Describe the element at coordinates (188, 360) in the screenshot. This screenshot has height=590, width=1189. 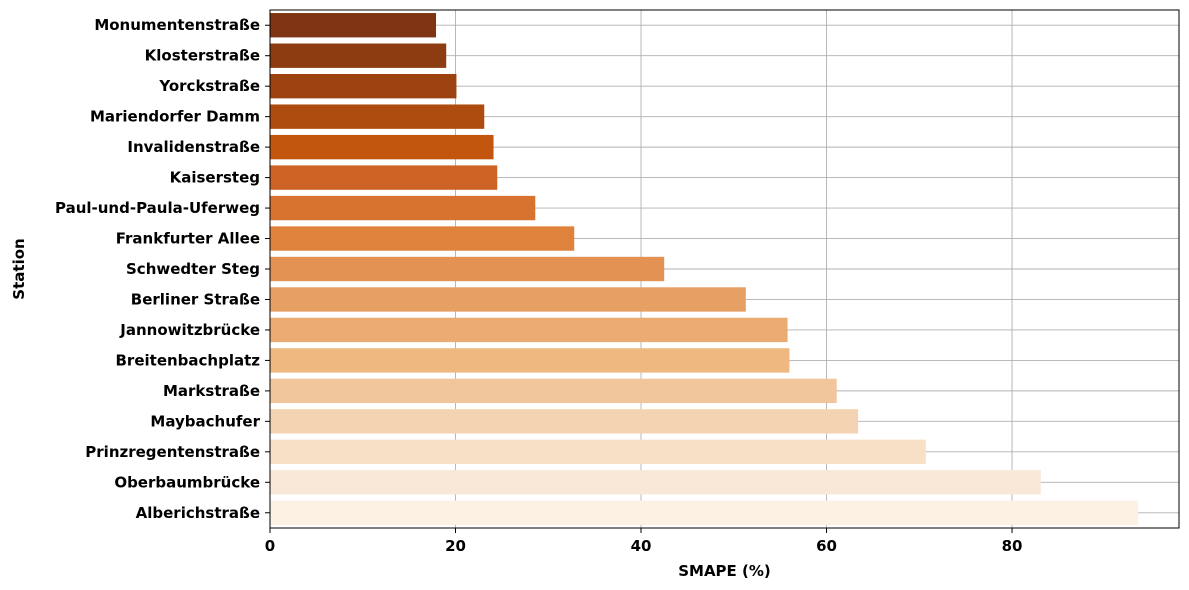
I see `y-tick-label: Breitenbachplatz` at that location.